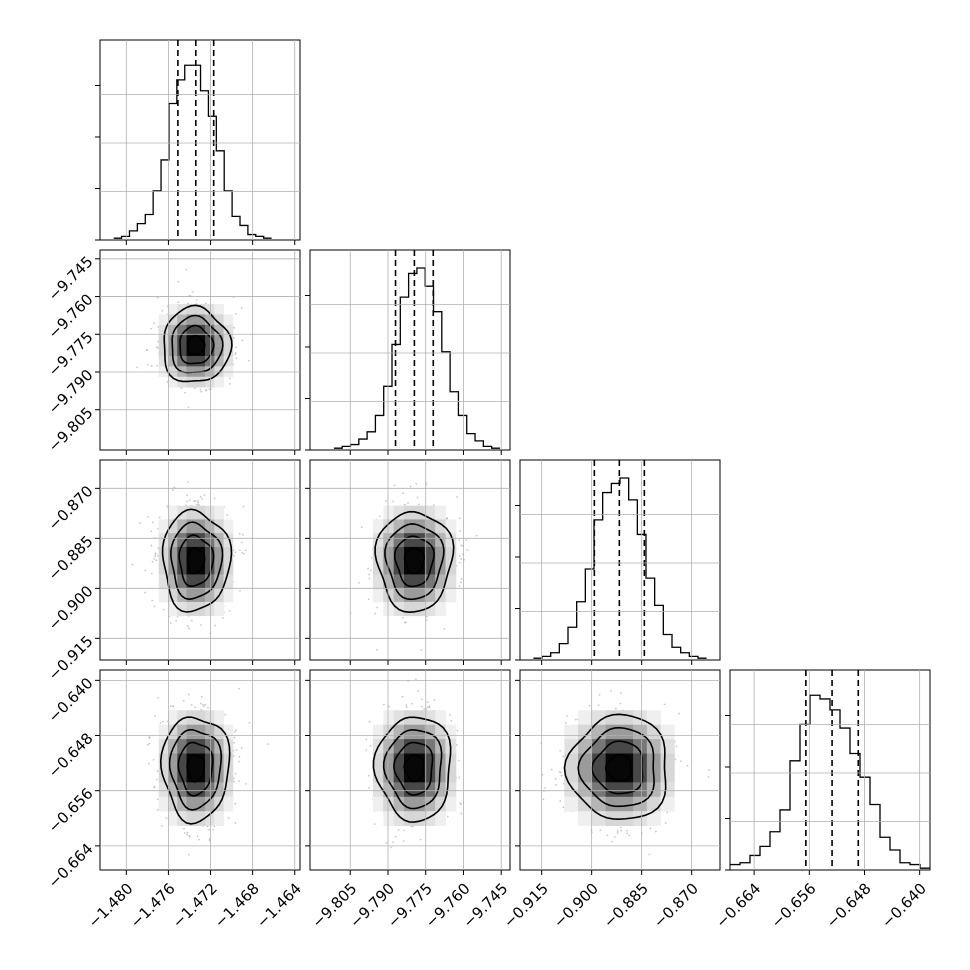 The image size is (970, 970). Describe the element at coordinates (71, 755) in the screenshot. I see `y-tick-label: −0.648` at that location.